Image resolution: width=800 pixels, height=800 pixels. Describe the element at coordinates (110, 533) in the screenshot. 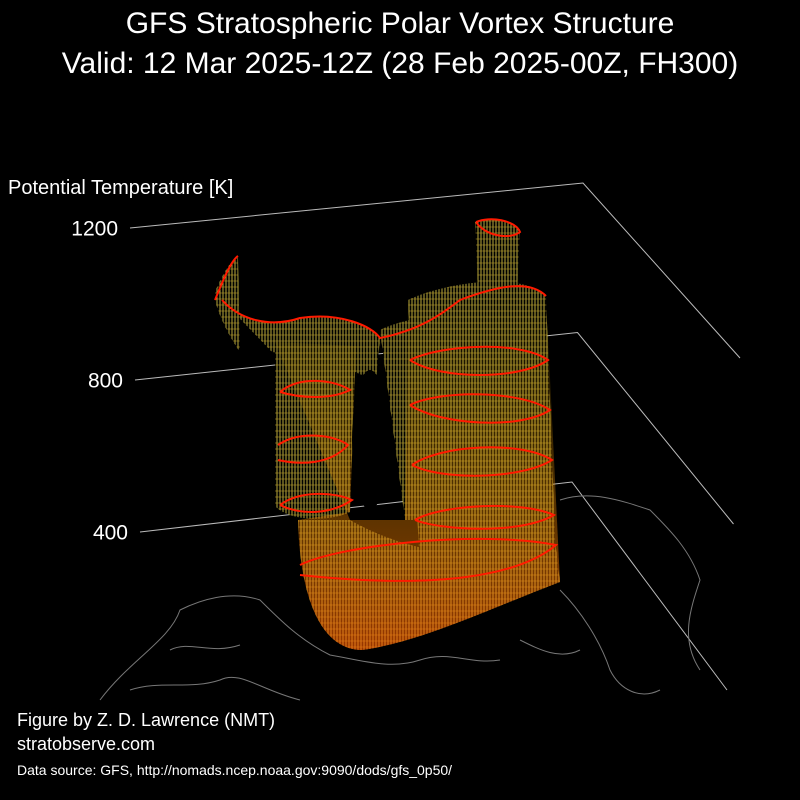

I see `z-tick-label: 400` at that location.